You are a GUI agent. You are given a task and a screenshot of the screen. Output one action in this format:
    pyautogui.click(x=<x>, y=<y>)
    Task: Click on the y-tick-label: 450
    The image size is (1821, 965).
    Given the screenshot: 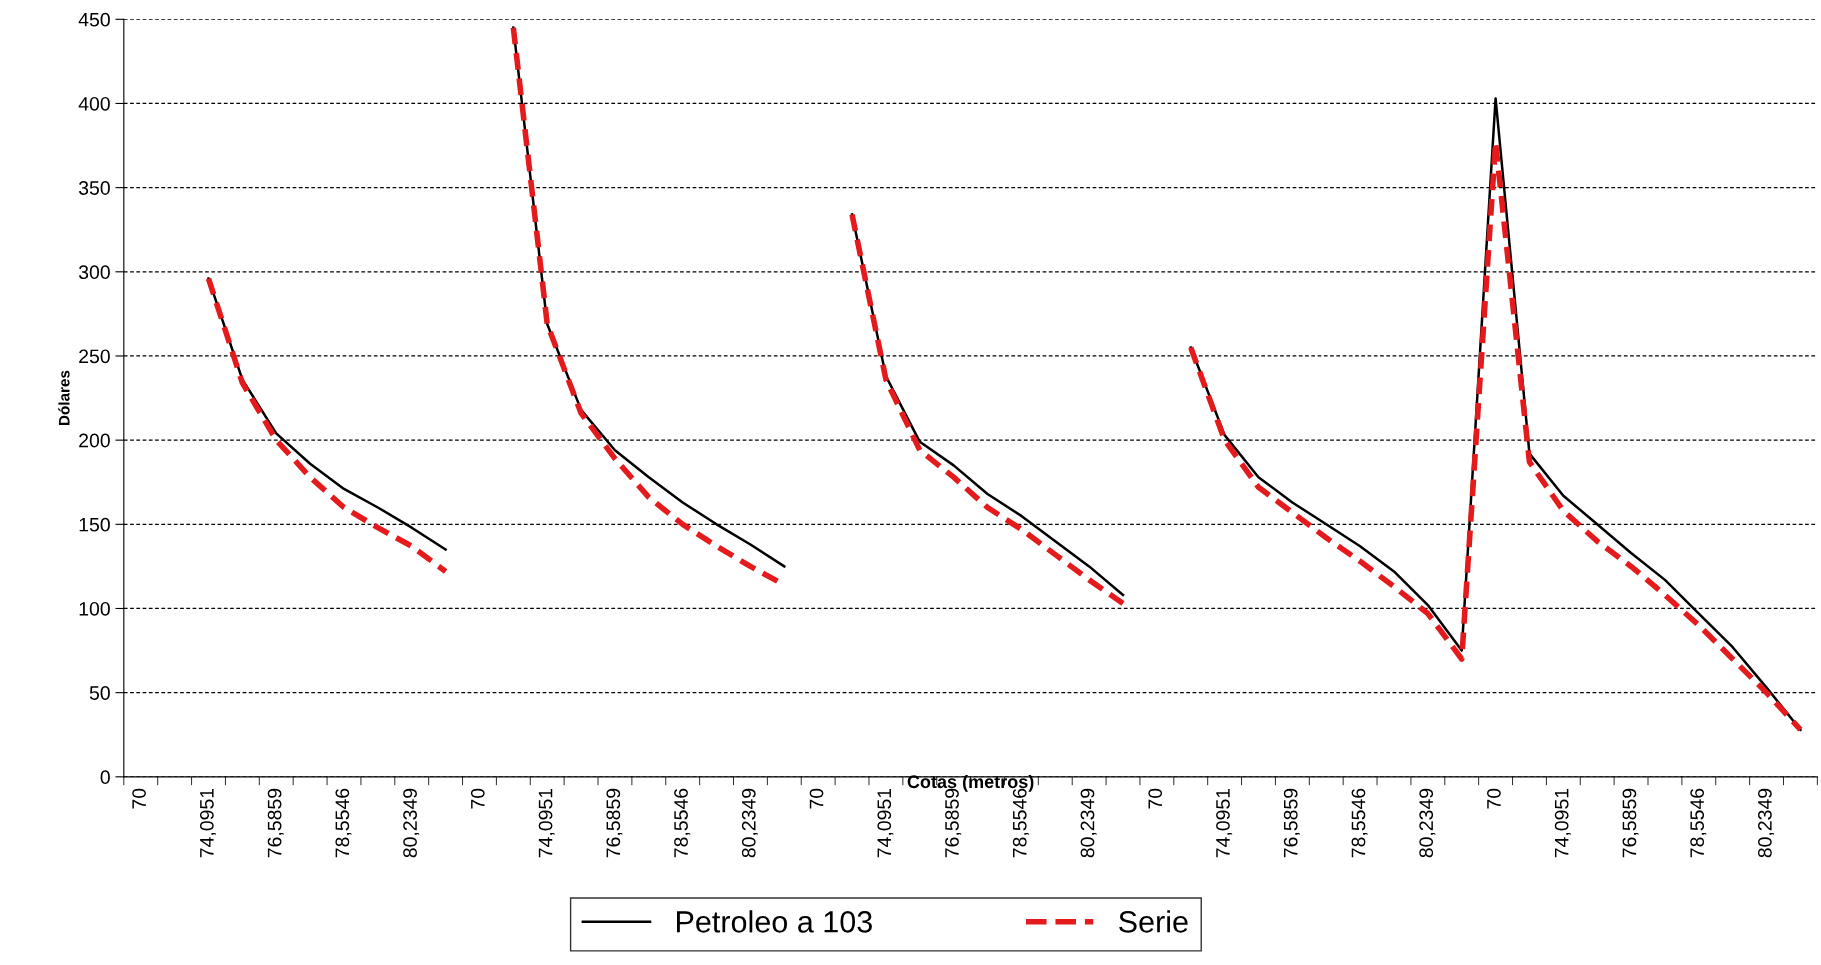 What is the action you would take?
    pyautogui.click(x=94, y=19)
    